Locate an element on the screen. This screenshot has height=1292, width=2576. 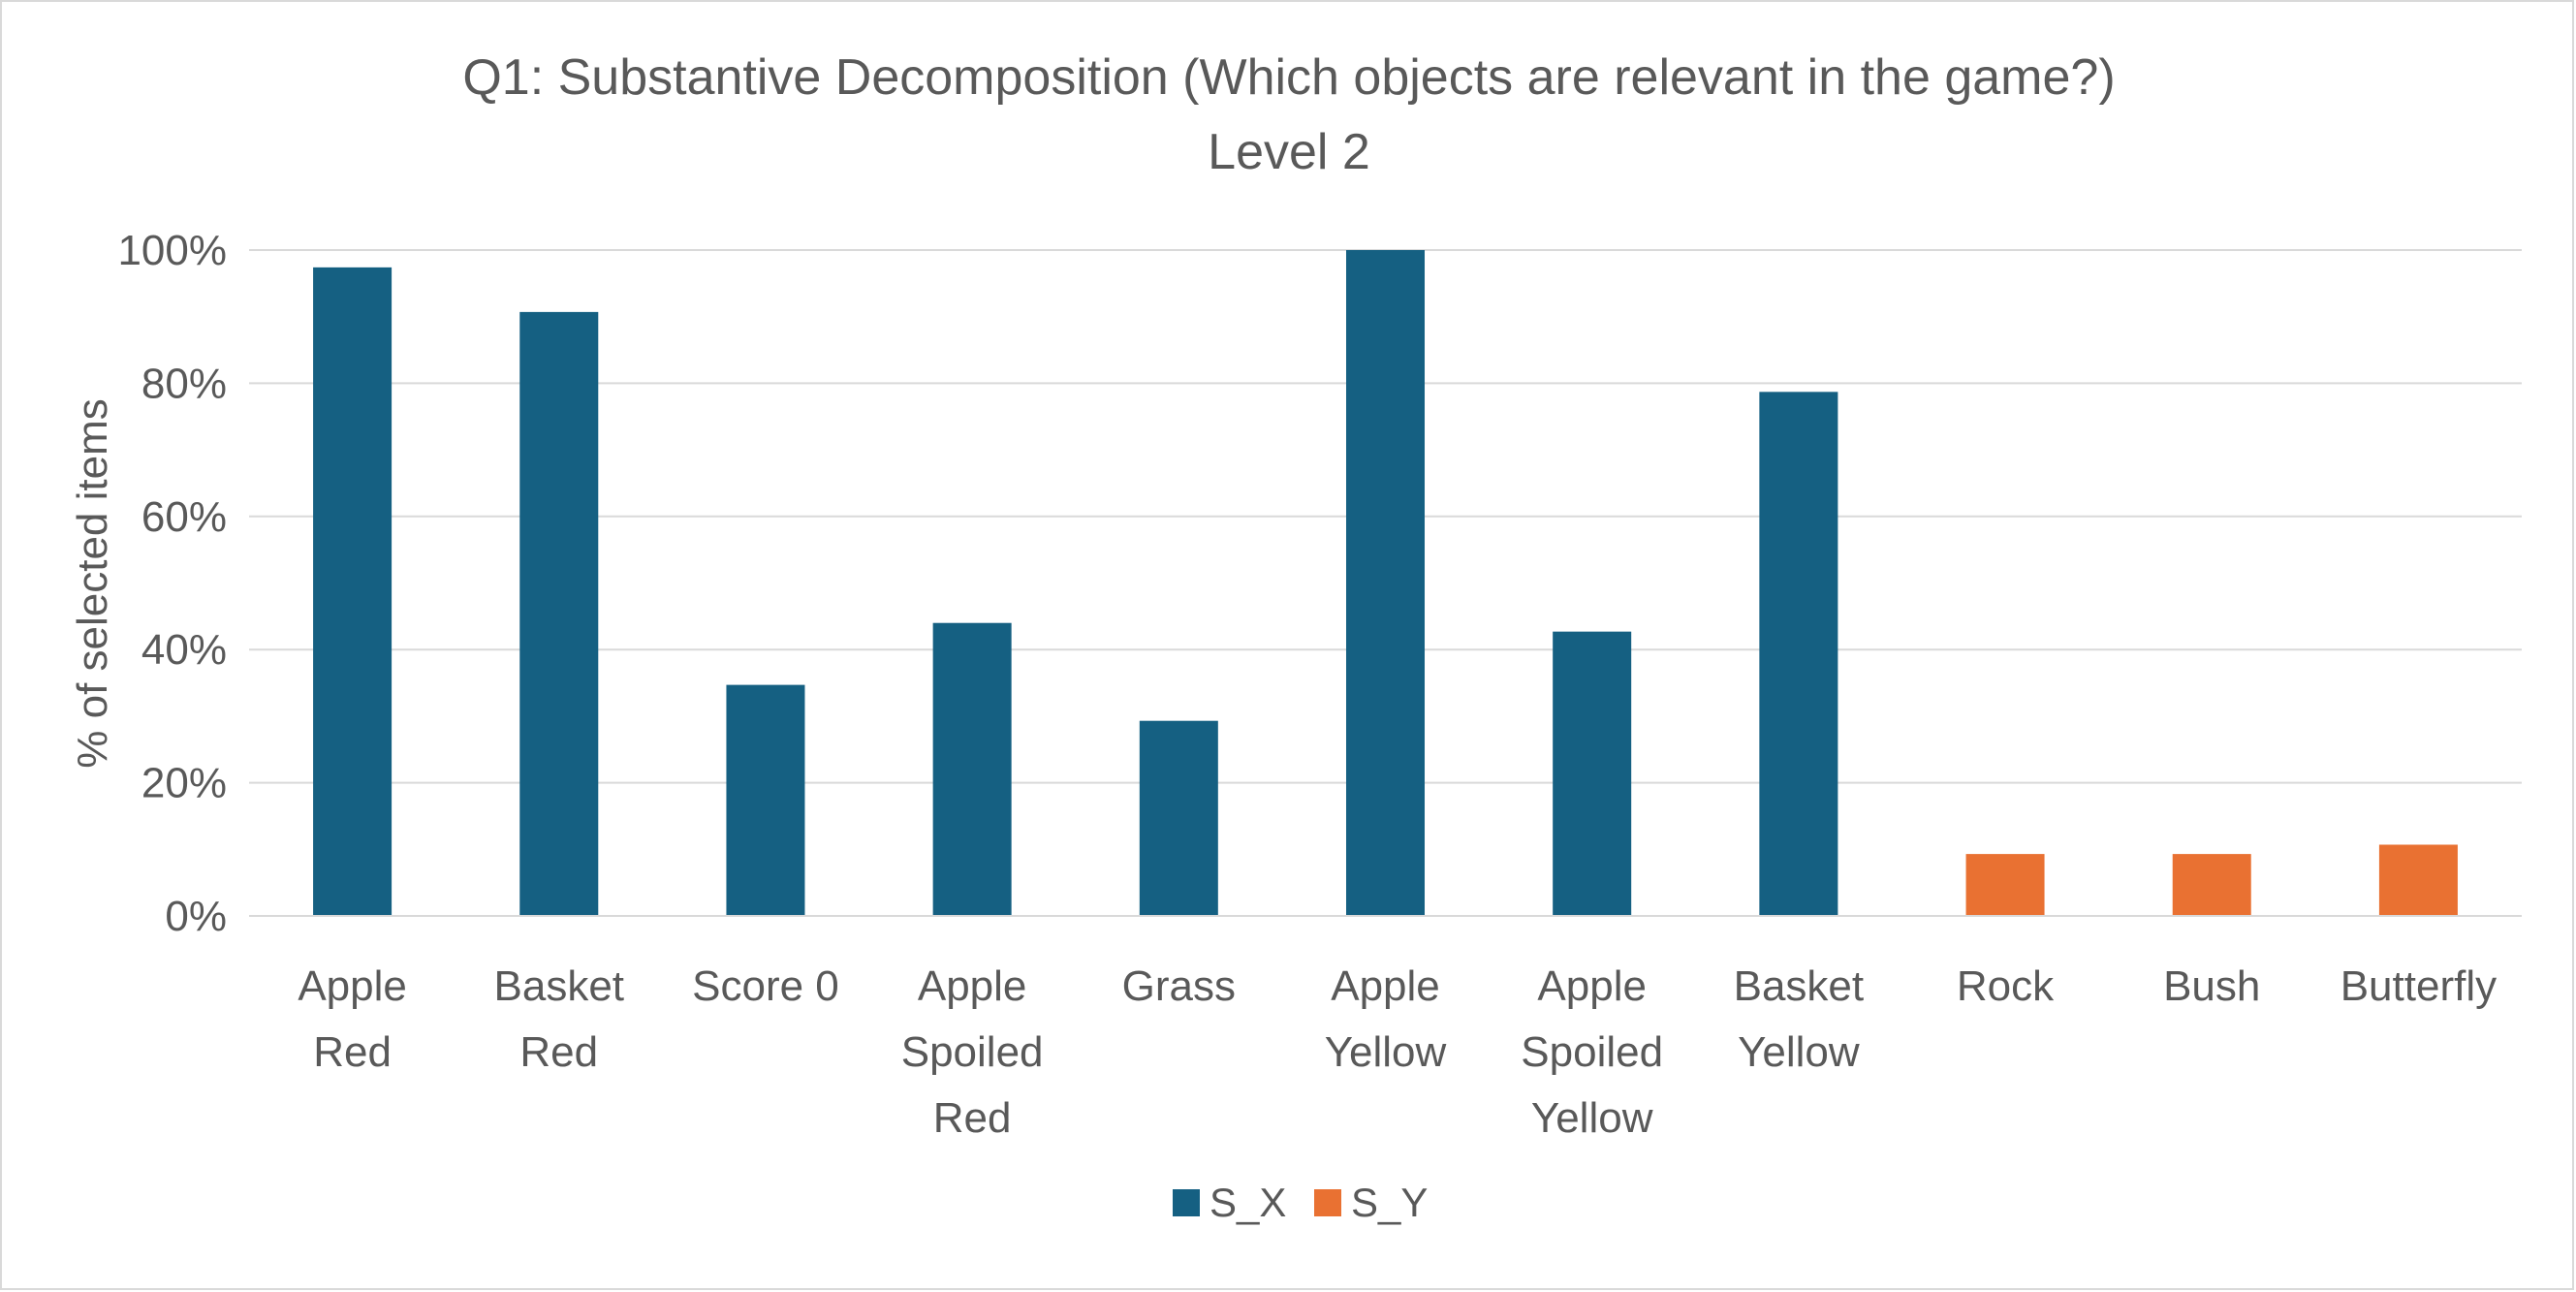
x-category-label: Grass is located at coordinates (1179, 986).